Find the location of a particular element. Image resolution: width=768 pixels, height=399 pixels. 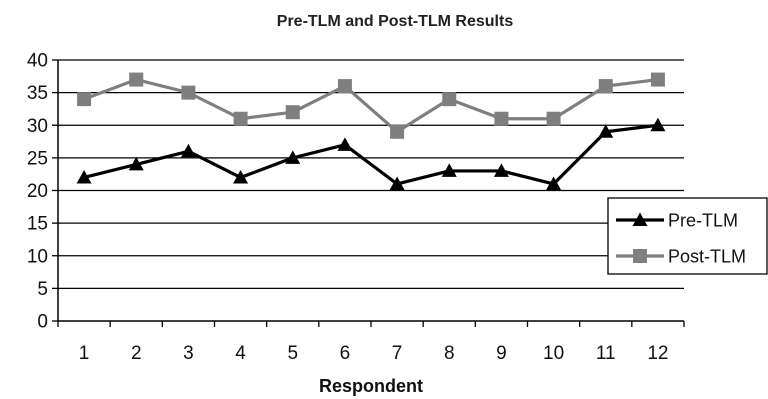

chart-title: Pre-TLM and Post-TLM Results is located at coordinates (395, 21).